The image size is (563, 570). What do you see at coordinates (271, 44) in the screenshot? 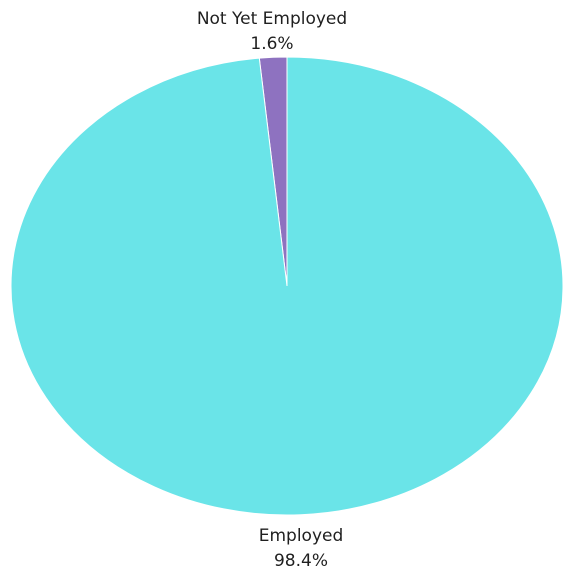
I see `slice-percent-not-yet-employed: 1.6%` at bounding box center [271, 44].